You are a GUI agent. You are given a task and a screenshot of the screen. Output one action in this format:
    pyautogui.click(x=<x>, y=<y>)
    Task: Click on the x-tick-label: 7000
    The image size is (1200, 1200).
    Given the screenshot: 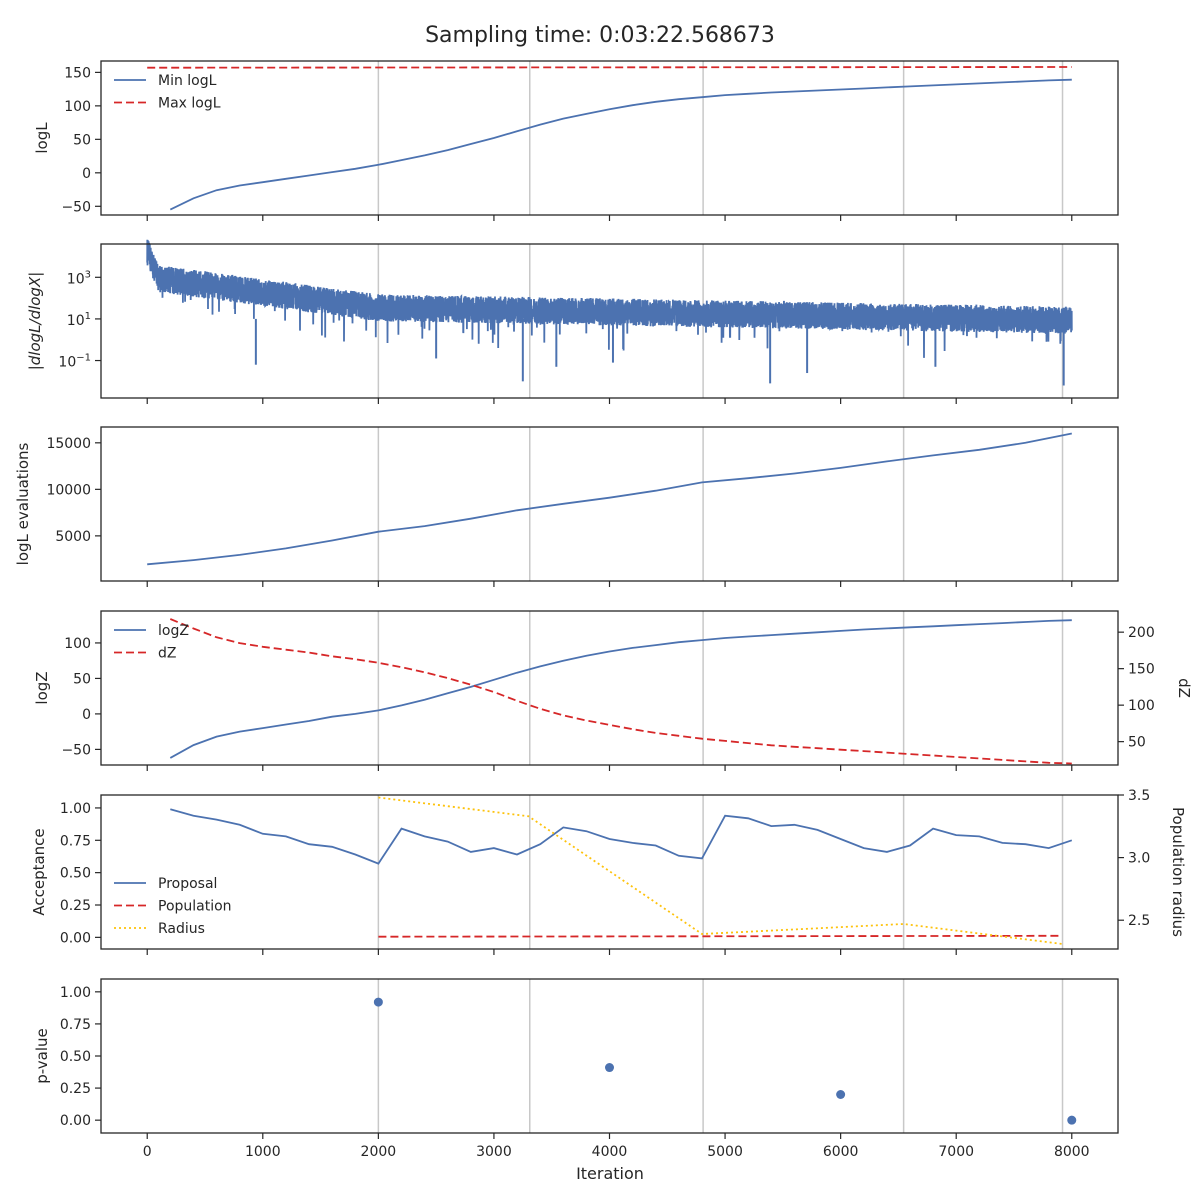 What is the action you would take?
    pyautogui.click(x=956, y=1152)
    